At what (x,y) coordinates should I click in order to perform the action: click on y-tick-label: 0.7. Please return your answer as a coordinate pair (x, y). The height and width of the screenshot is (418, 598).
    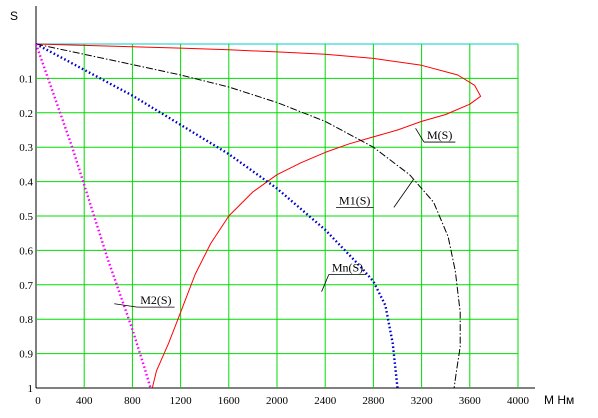
    Looking at the image, I should click on (26, 286).